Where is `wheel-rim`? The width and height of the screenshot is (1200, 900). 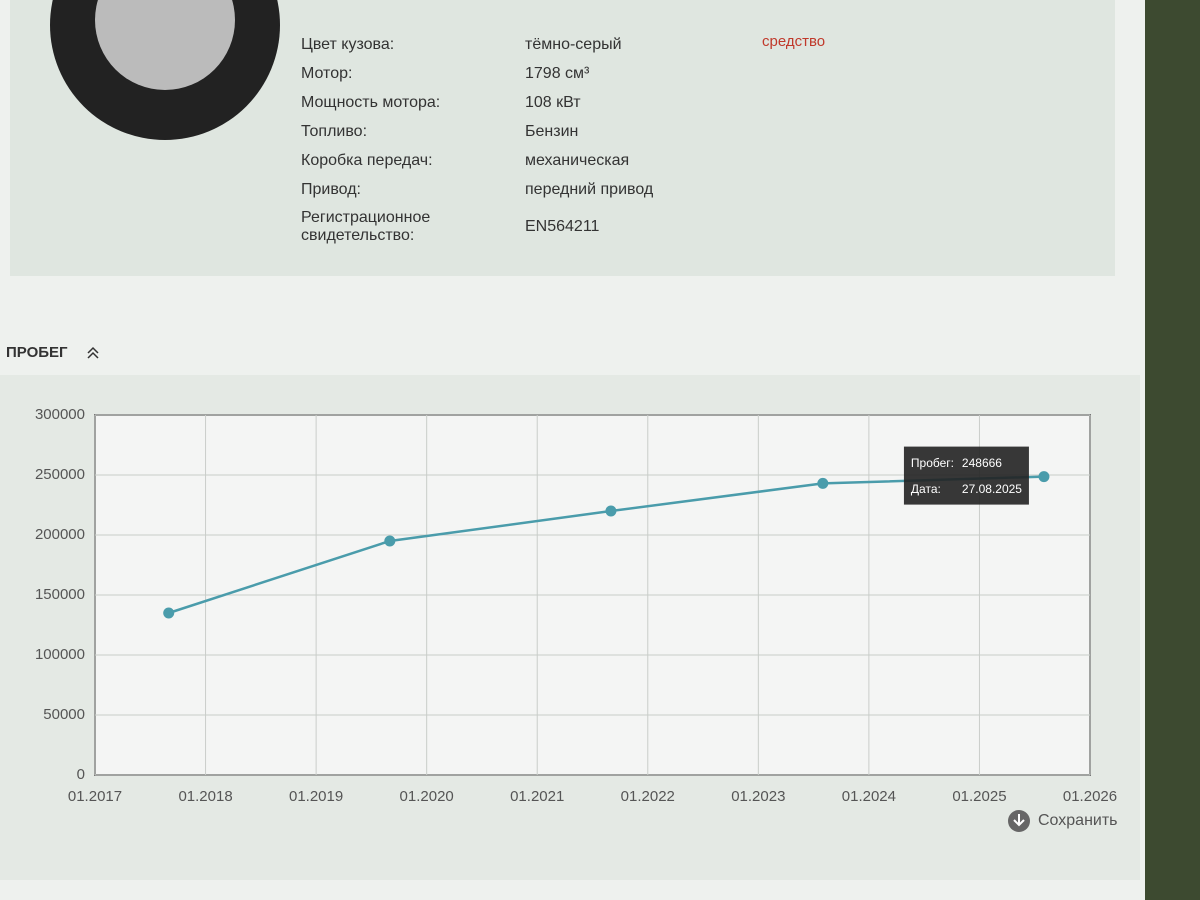 wheel-rim is located at coordinates (165, 45).